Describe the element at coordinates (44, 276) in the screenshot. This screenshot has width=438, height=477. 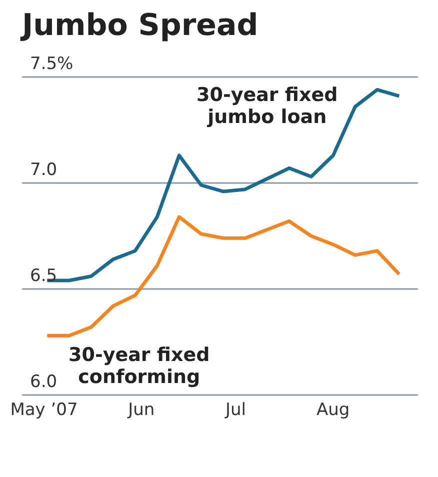
I see `y-tick-label: 6.5` at that location.